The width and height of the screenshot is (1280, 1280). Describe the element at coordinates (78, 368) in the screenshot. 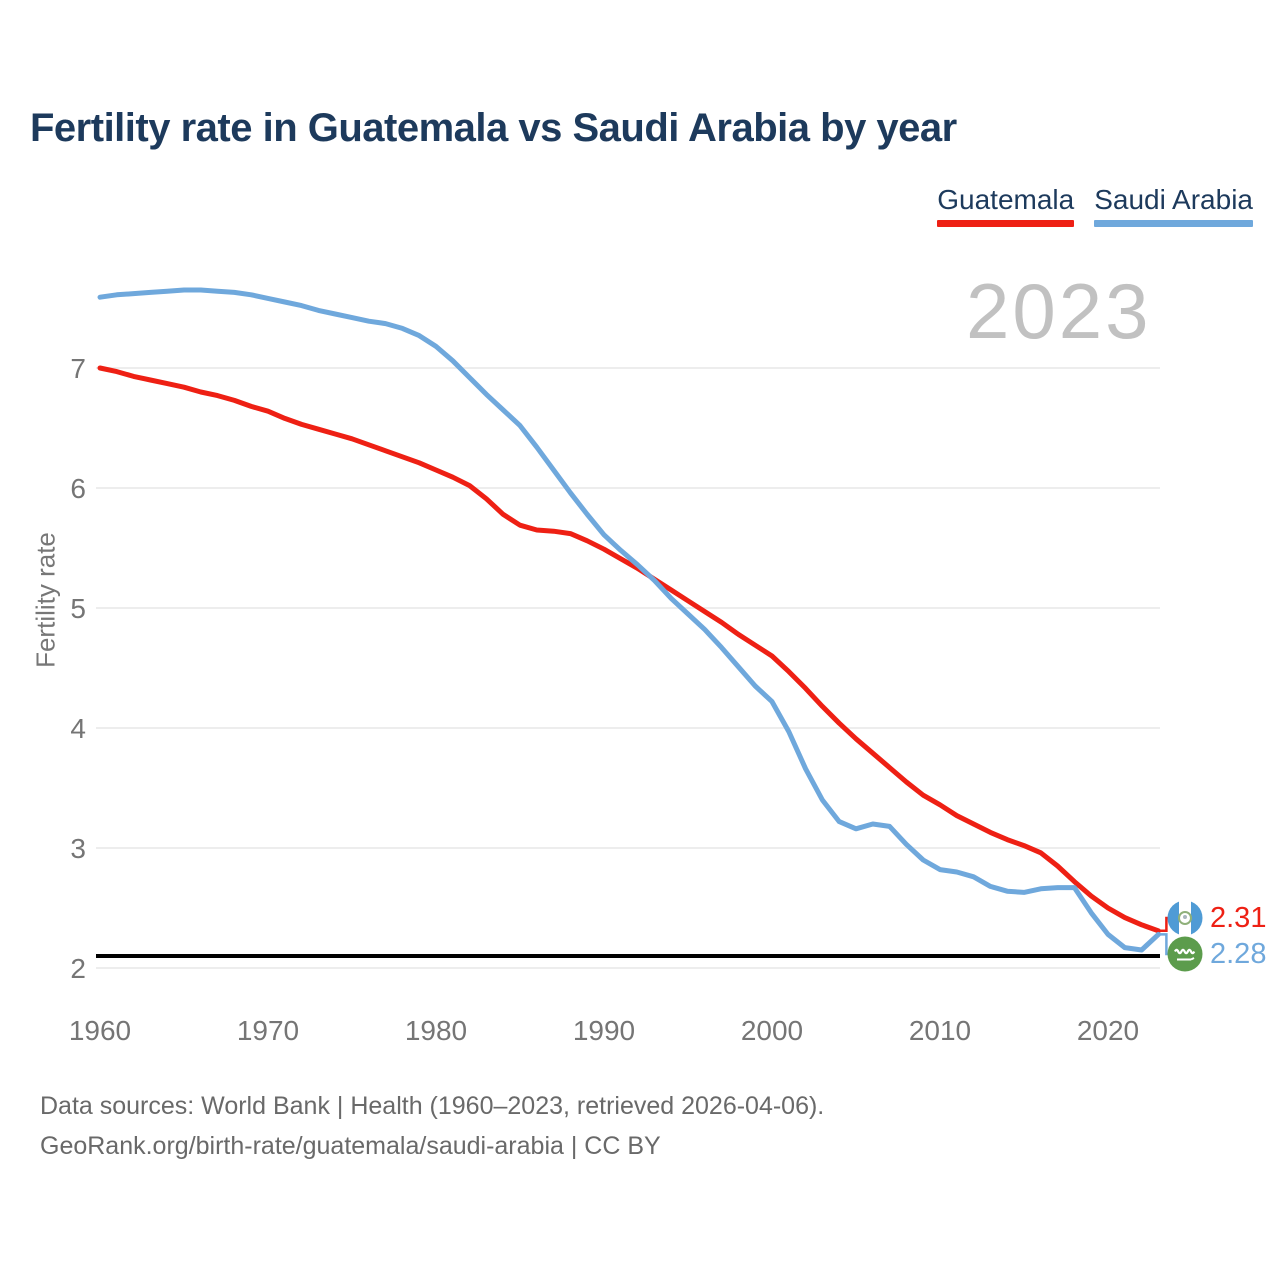

I see `y-tick-label: 7` at that location.